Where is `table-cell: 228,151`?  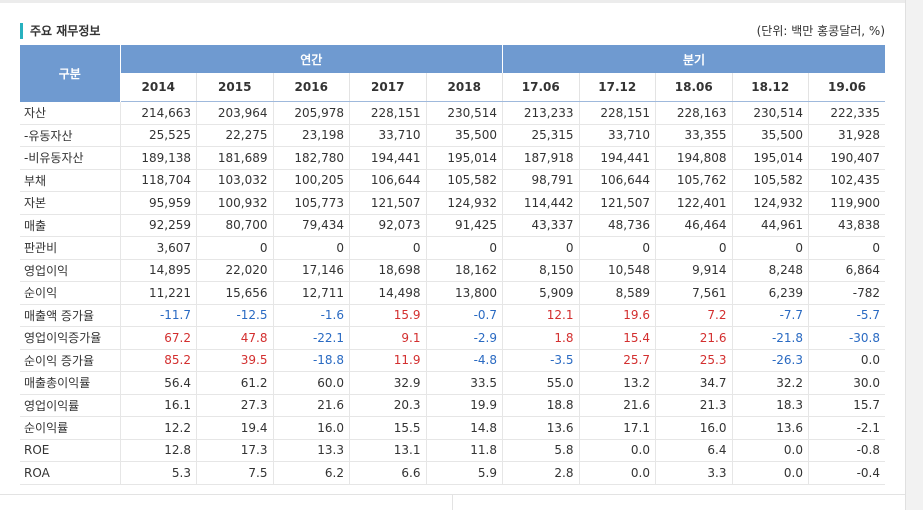 table-cell: 228,151 is located at coordinates (387, 113).